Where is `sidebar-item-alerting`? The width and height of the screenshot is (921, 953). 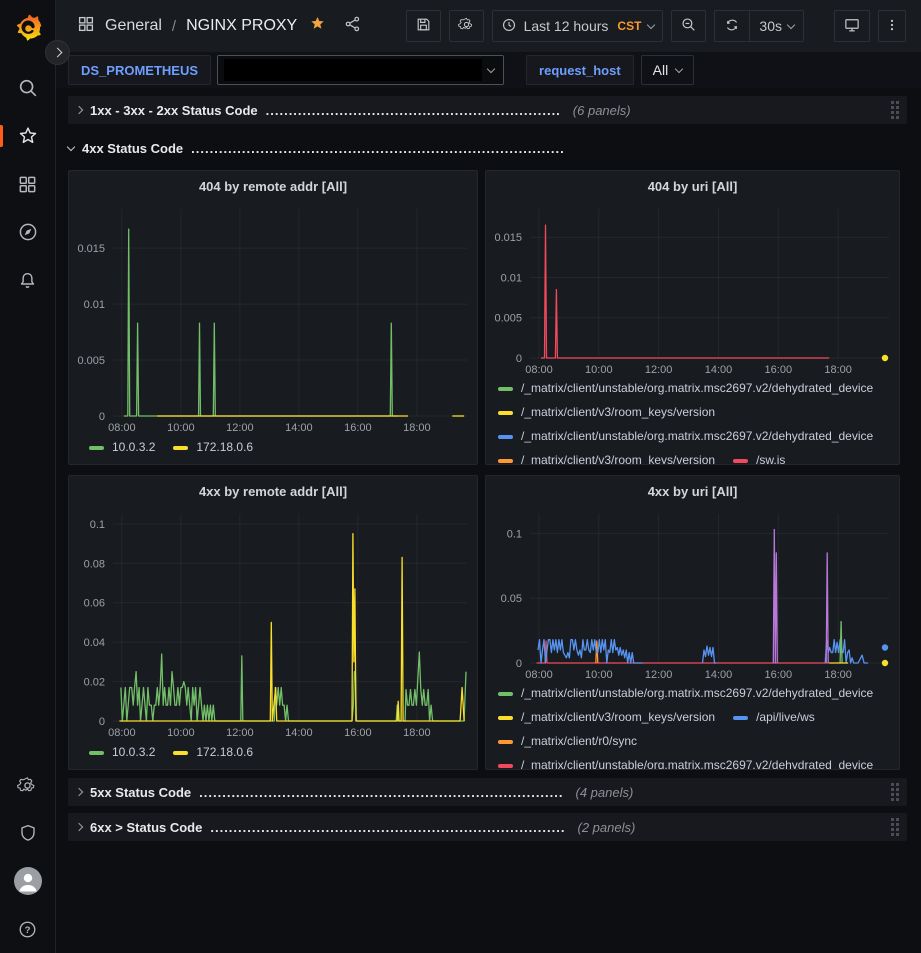
sidebar-item-alerting is located at coordinates (27, 280).